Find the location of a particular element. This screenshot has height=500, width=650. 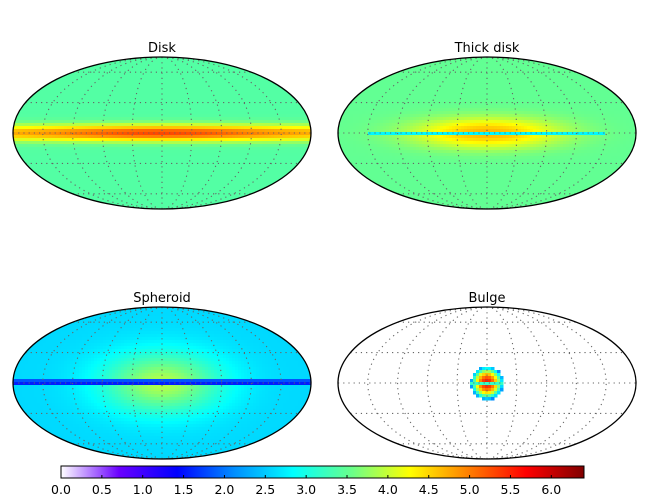

panel-title: Disk is located at coordinates (162, 48).